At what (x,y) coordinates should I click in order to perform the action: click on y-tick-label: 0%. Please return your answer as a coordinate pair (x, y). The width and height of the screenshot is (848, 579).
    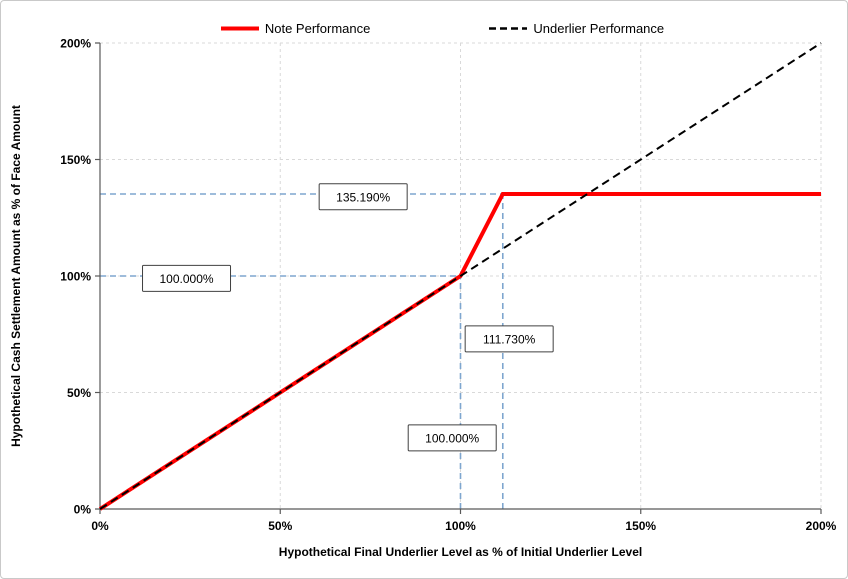
    Looking at the image, I should click on (83, 510).